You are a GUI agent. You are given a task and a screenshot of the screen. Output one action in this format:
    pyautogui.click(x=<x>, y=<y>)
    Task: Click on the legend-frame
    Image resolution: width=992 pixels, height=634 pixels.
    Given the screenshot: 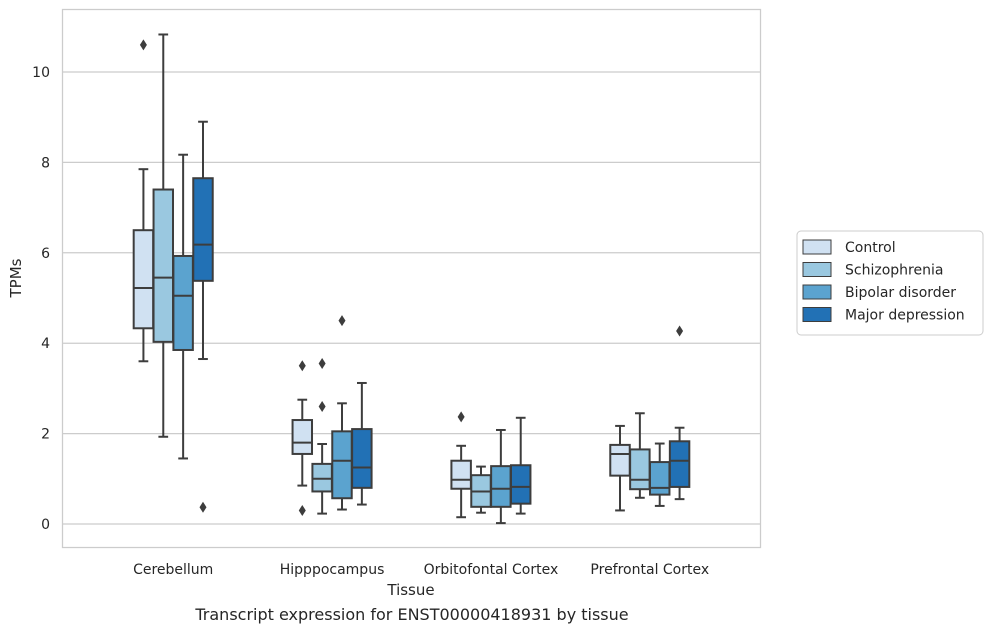 What is the action you would take?
    pyautogui.click(x=890, y=283)
    